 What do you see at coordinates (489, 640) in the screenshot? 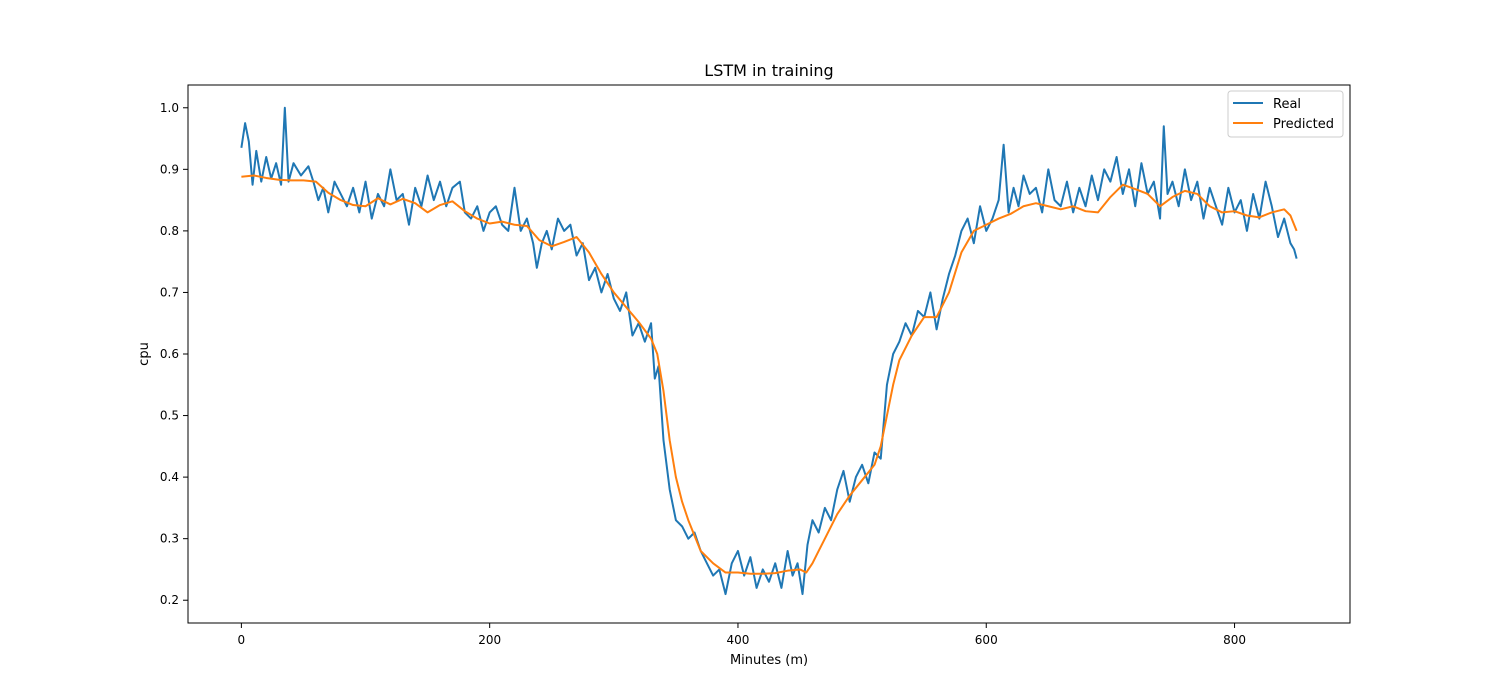
I see `x-tick-label: 200` at bounding box center [489, 640].